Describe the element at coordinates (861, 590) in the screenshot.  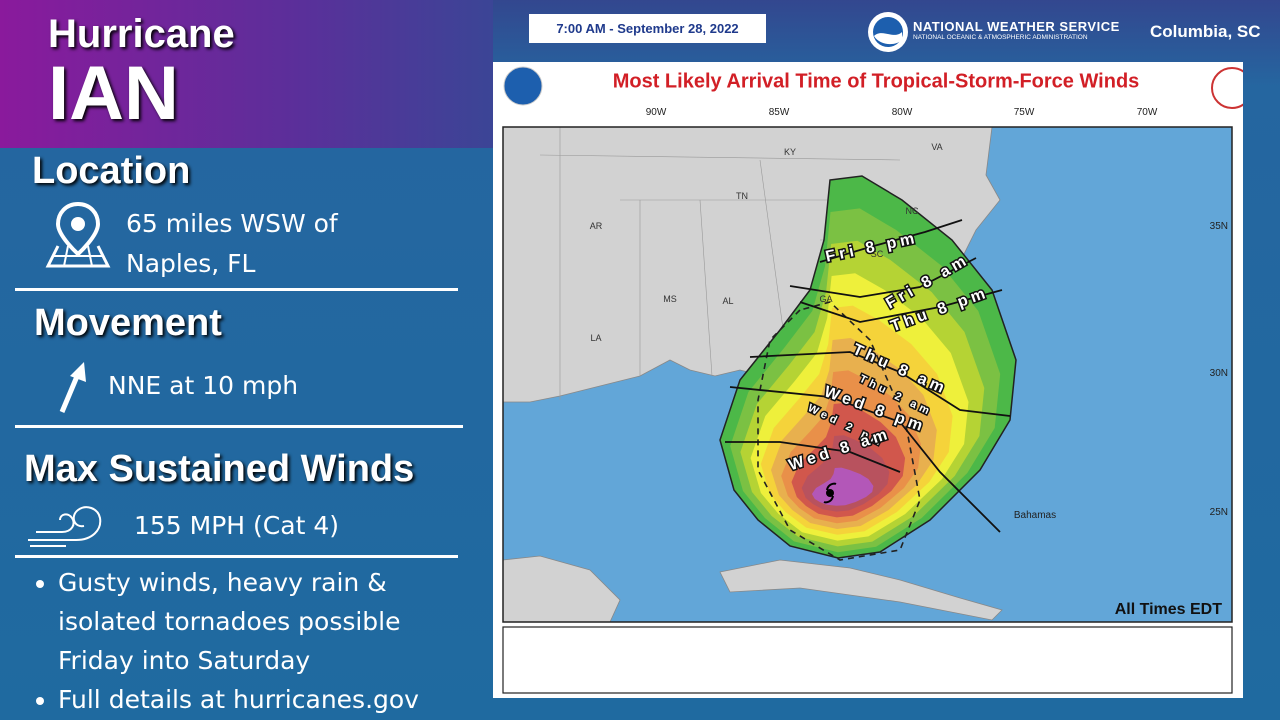
I see `cuba` at that location.